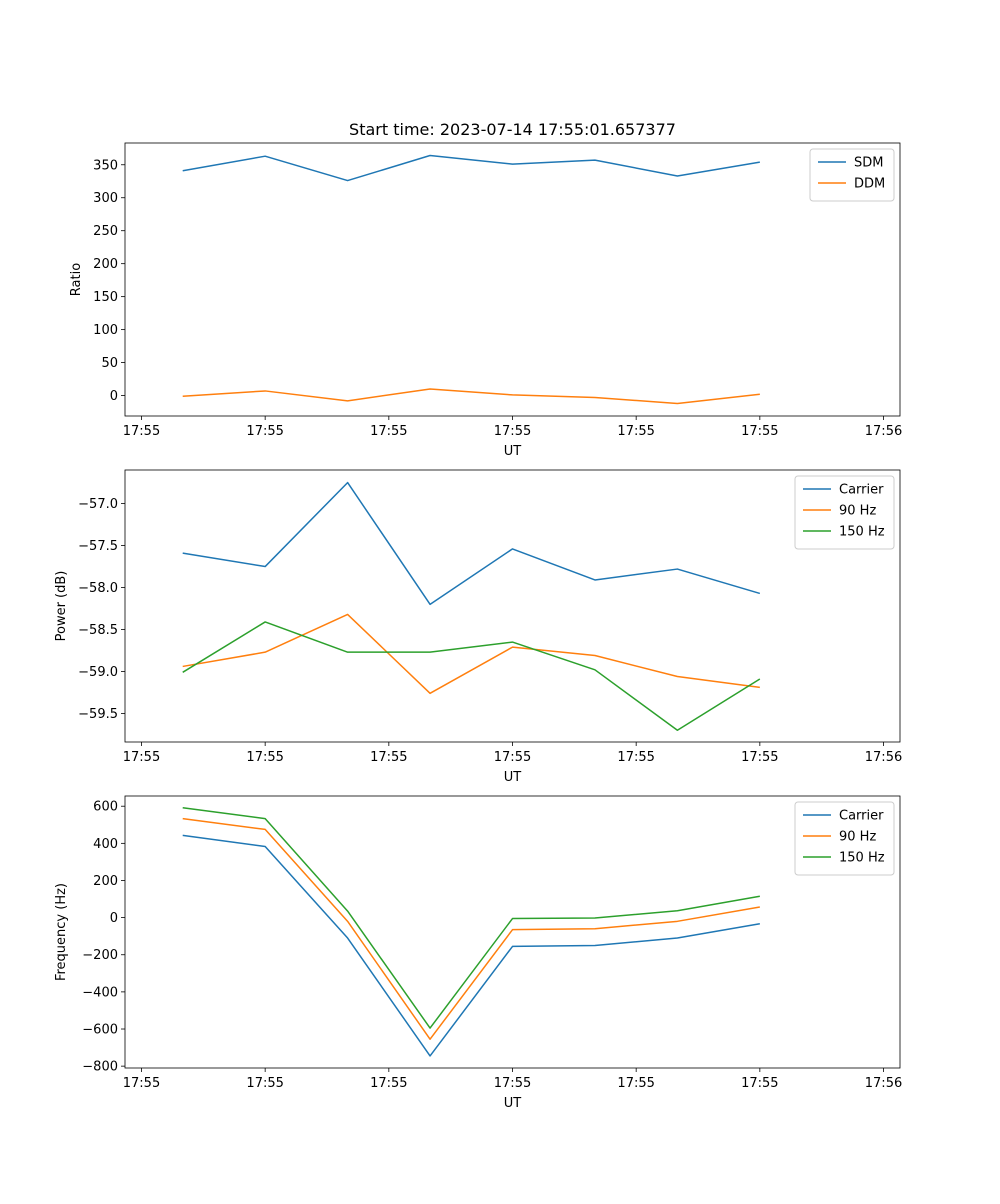 The image size is (1000, 1204). What do you see at coordinates (105, 844) in the screenshot?
I see `y-tick-label: 400` at bounding box center [105, 844].